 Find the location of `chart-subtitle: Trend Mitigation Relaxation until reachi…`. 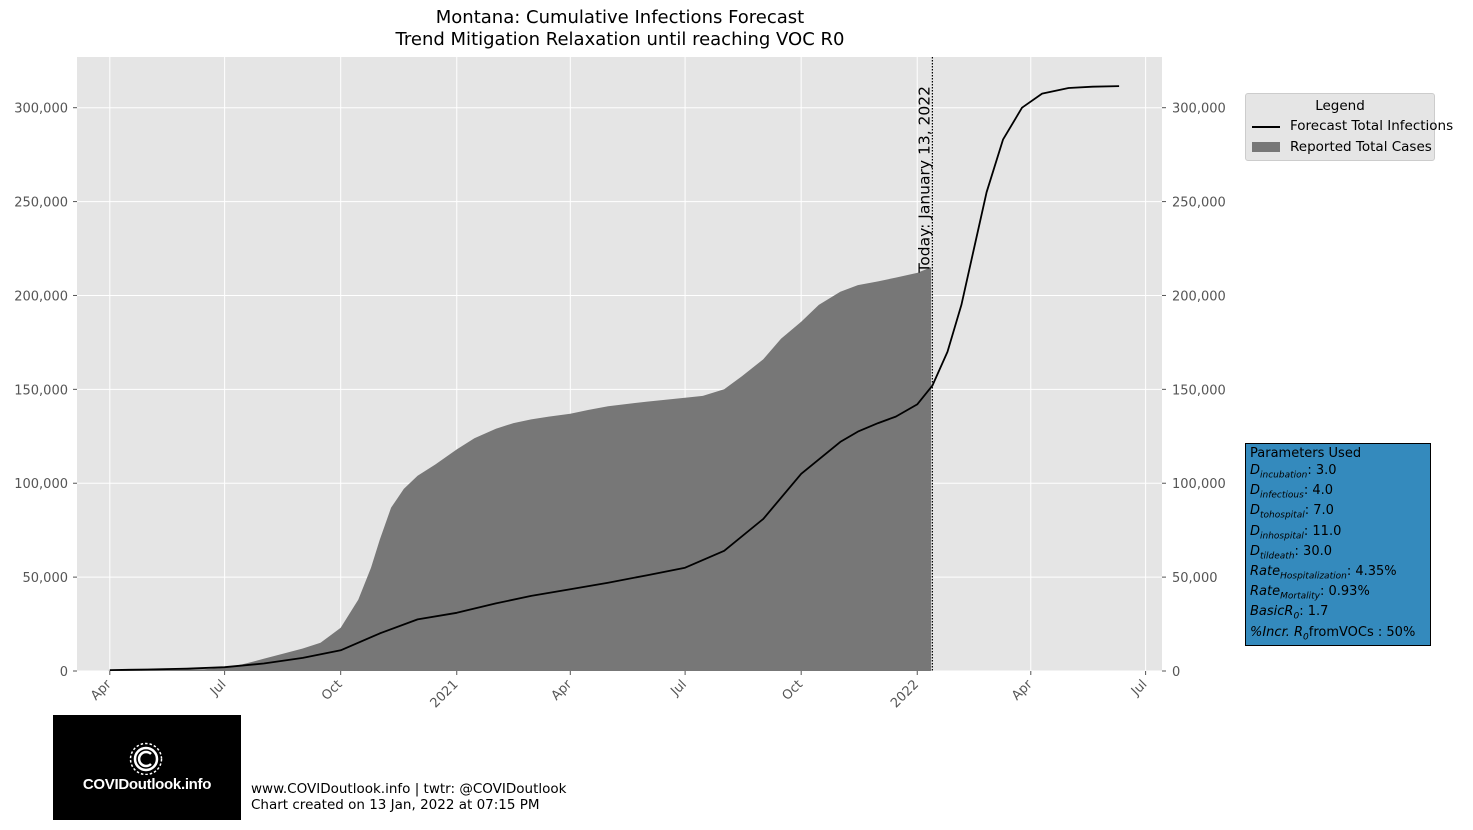

chart-subtitle: Trend Mitigation Relaxation until reachi… is located at coordinates (620, 39).